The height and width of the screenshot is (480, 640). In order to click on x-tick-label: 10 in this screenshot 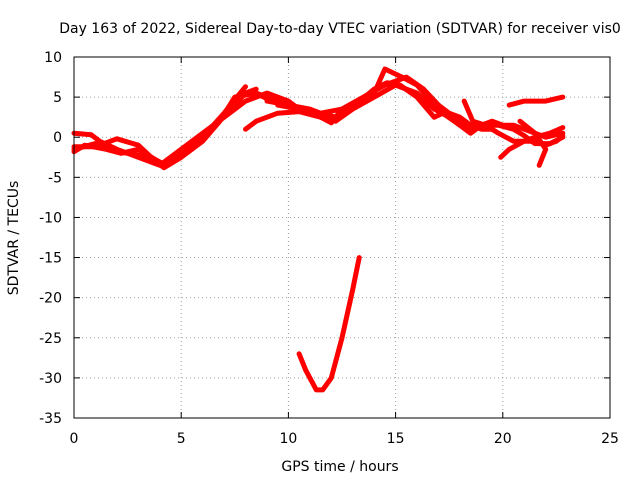, I will do `click(288, 439)`.